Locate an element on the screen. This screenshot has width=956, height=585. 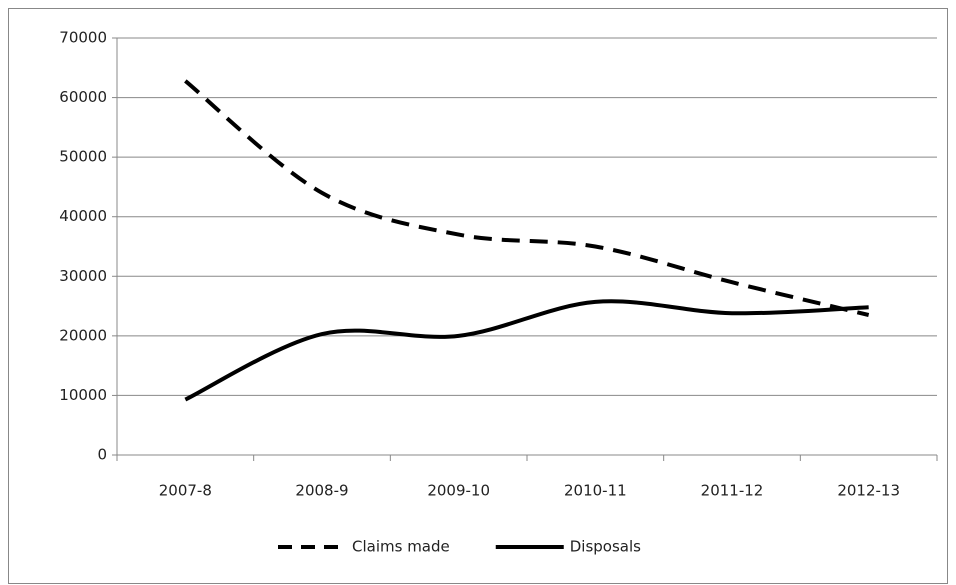
y-tick-label: 50000 is located at coordinates (83, 157).